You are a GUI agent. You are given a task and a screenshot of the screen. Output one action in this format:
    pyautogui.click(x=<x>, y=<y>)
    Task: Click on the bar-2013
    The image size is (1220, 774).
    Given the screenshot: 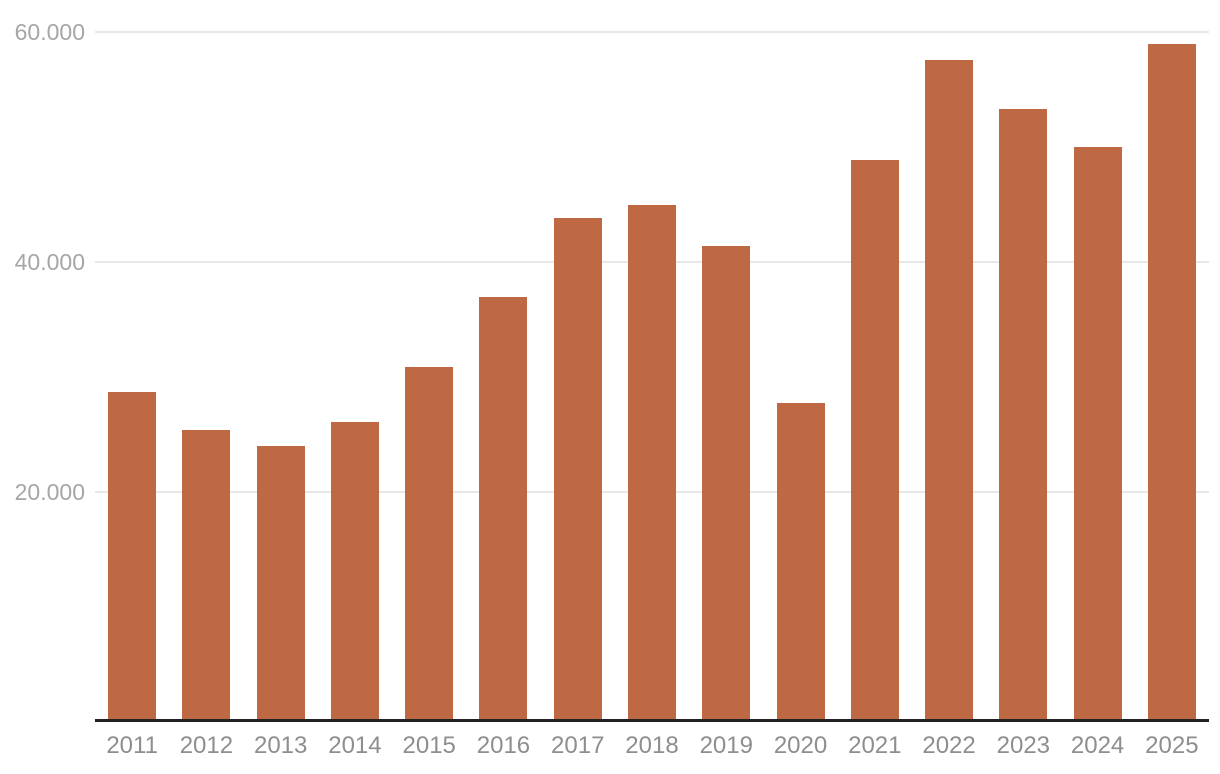 What is the action you would take?
    pyautogui.click(x=280, y=584)
    